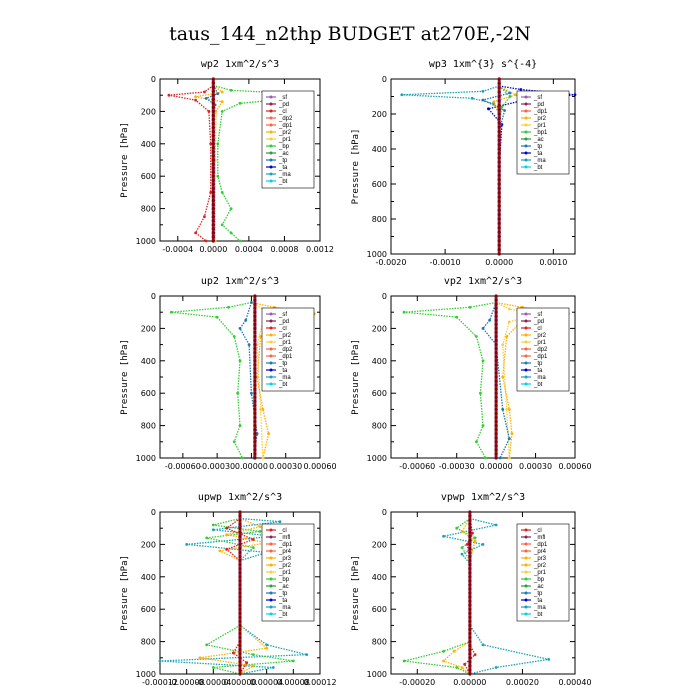  I want to click on series-line-cl, so click(469, 596).